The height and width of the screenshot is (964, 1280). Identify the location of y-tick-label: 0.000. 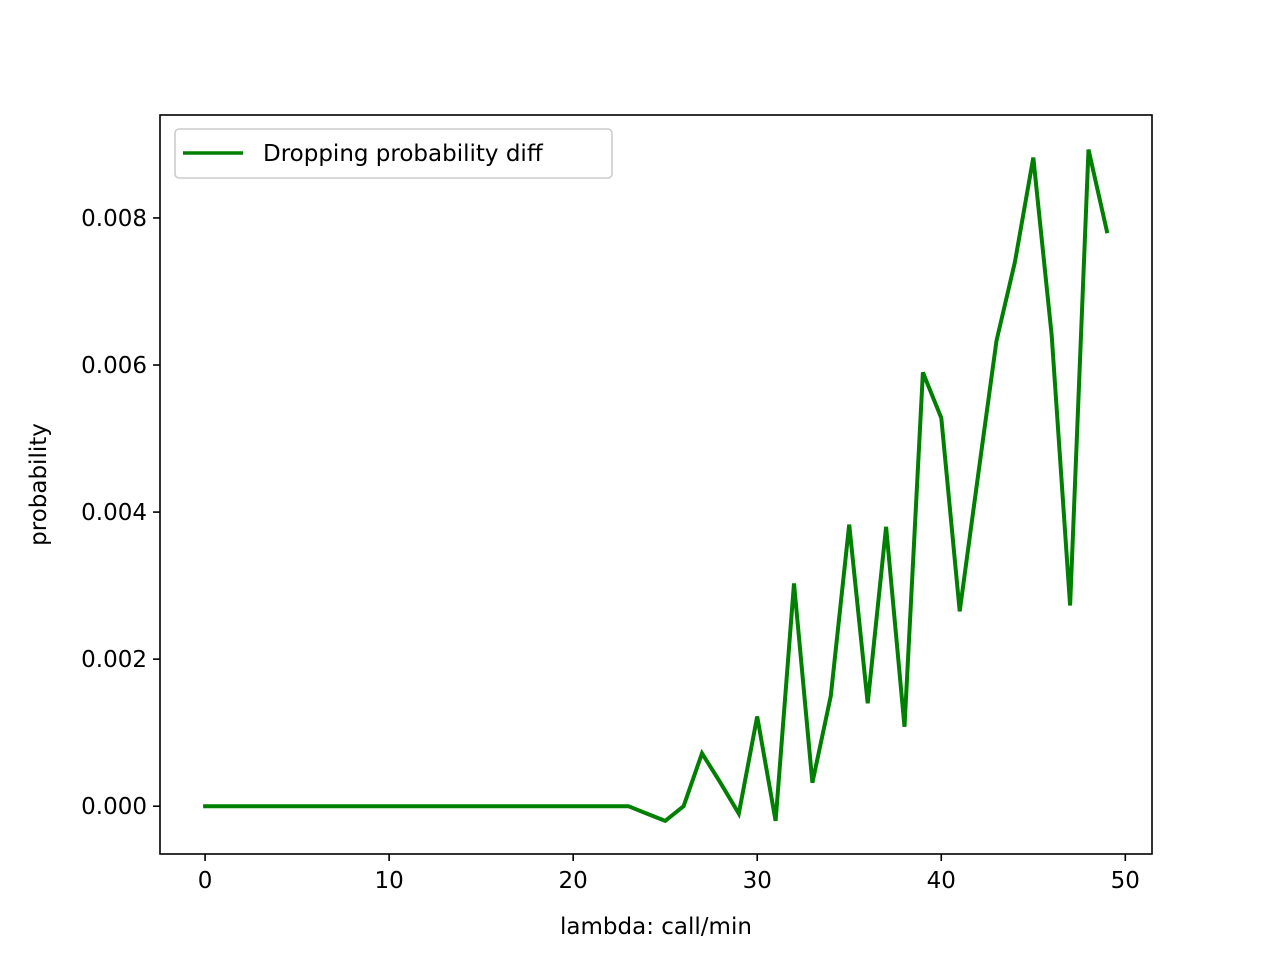
(114, 807).